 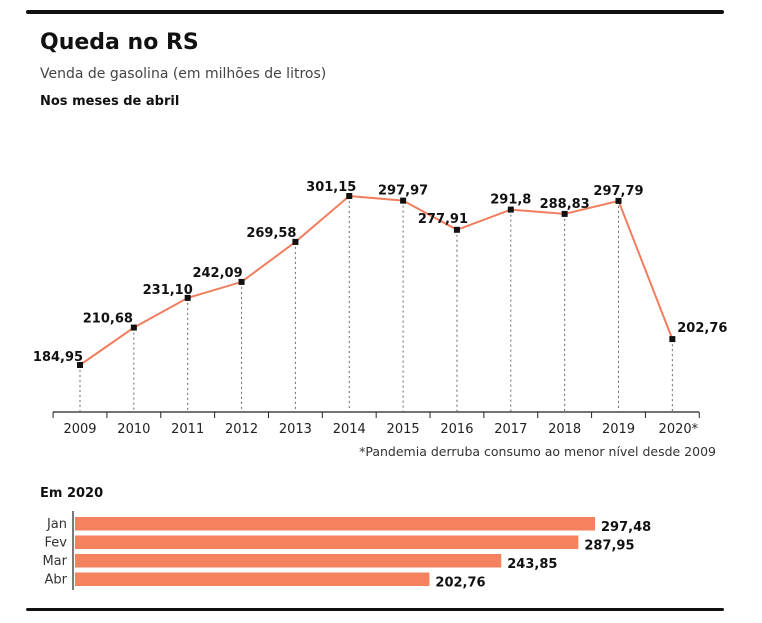 I want to click on data-label: 297,97, so click(x=403, y=191).